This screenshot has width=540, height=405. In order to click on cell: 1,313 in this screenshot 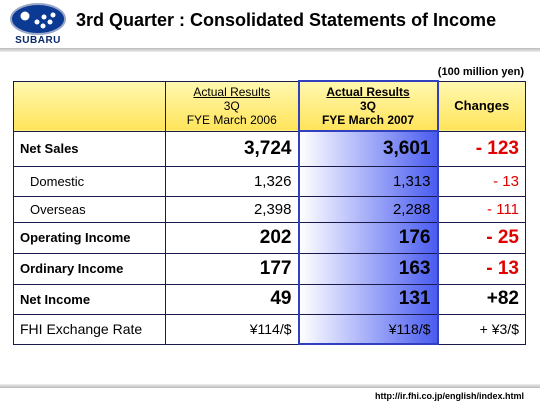, I will do `click(368, 181)`.